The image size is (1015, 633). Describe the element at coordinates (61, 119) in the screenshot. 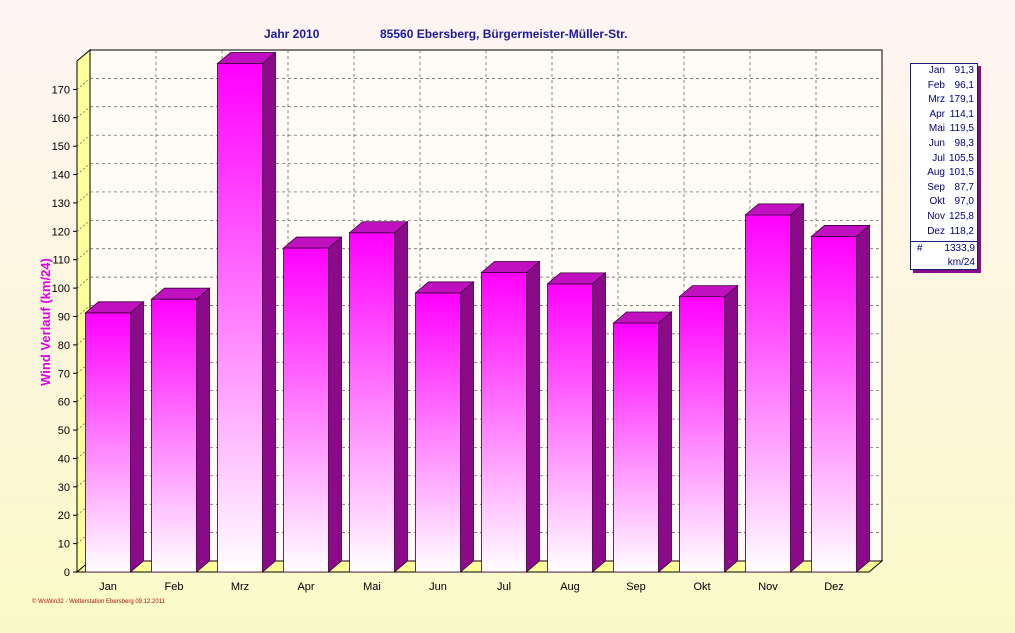

I see `y-tick-label: 160` at that location.